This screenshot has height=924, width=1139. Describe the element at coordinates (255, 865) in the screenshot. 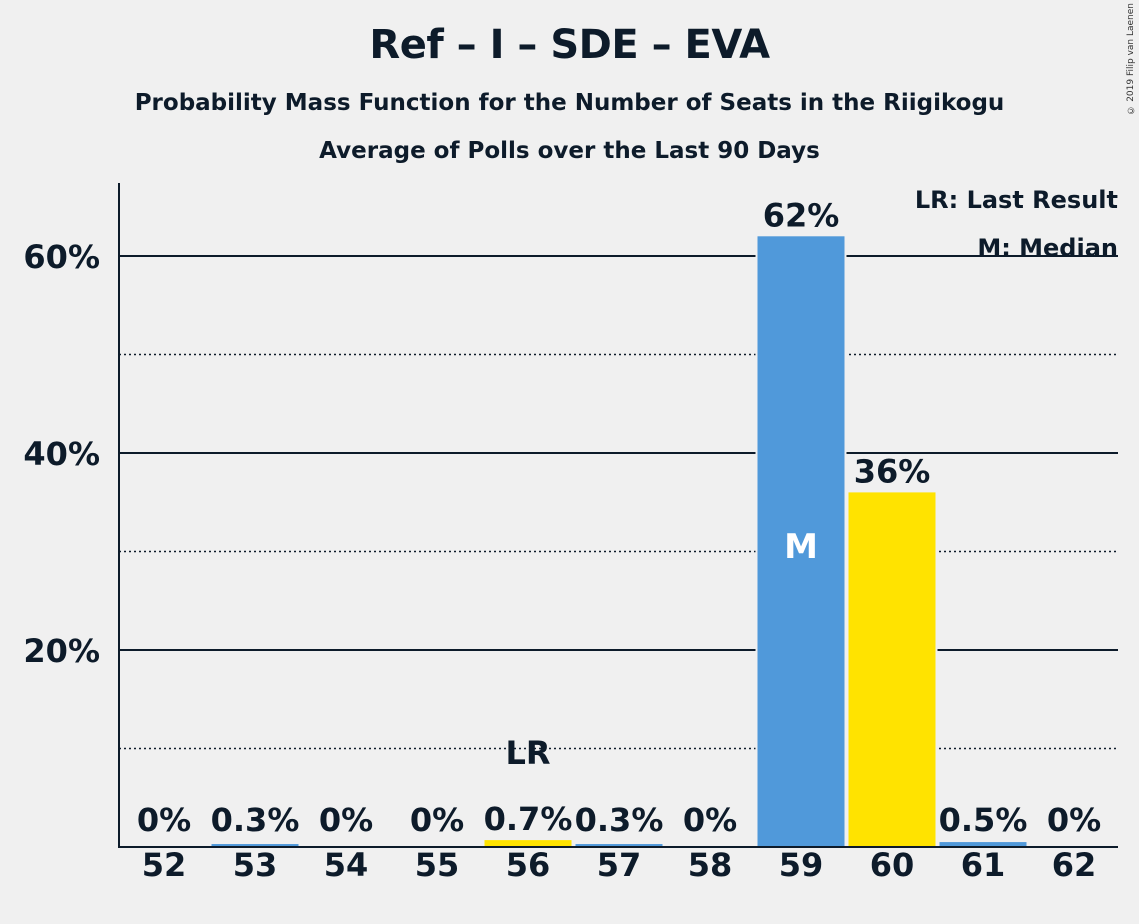

I see `x-tick-label: 53` at that location.